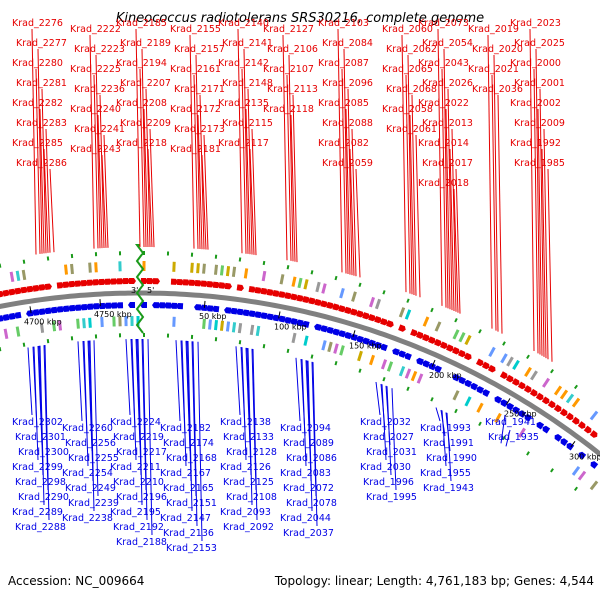 This screenshot has height=600, width=600. Describe the element at coordinates (138, 437) in the screenshot. I see `minus-gene-label: Krad_2219` at that location.